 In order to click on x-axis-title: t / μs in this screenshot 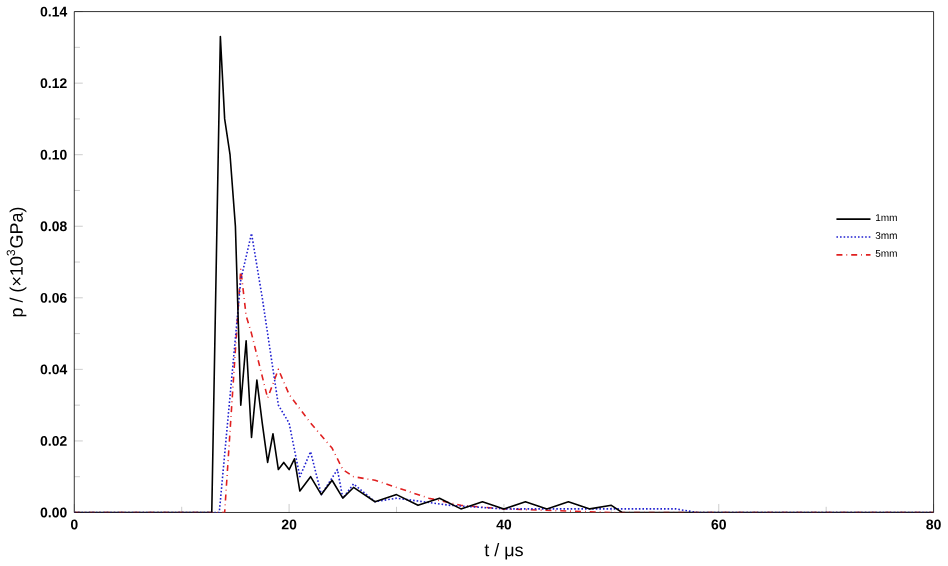, I will do `click(503, 551)`.